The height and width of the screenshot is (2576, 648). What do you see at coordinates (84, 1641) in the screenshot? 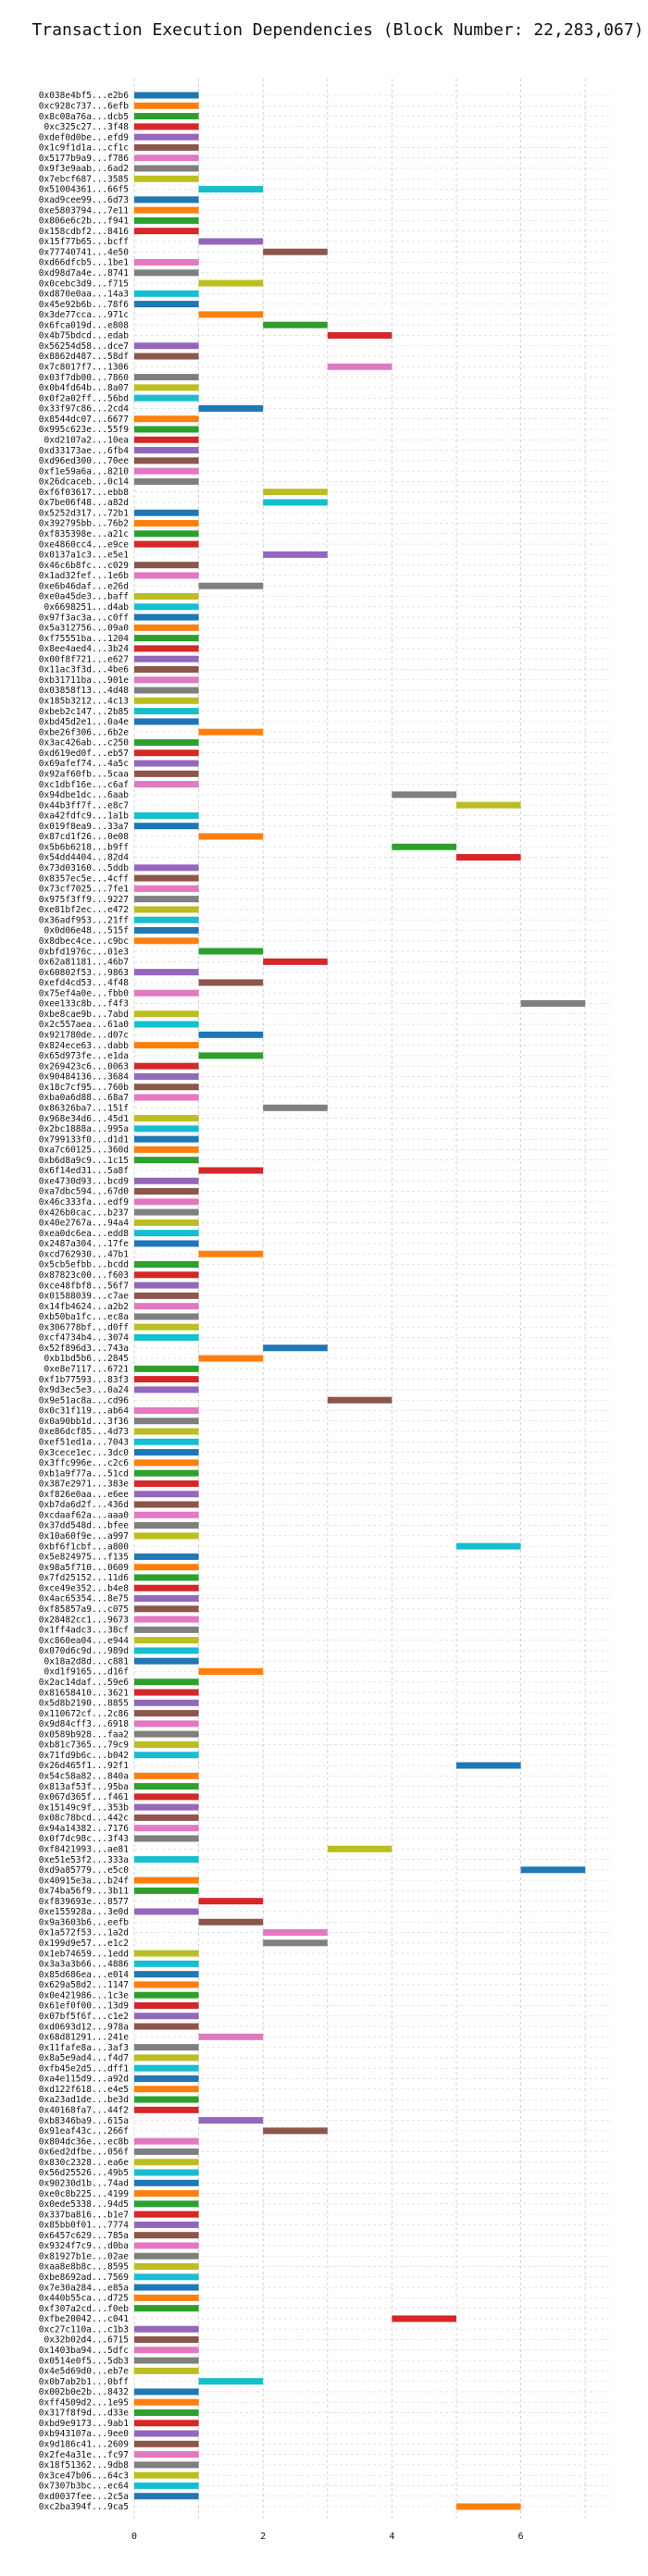
I see `y-tick-label: 0xc860ea04...e944` at bounding box center [84, 1641].